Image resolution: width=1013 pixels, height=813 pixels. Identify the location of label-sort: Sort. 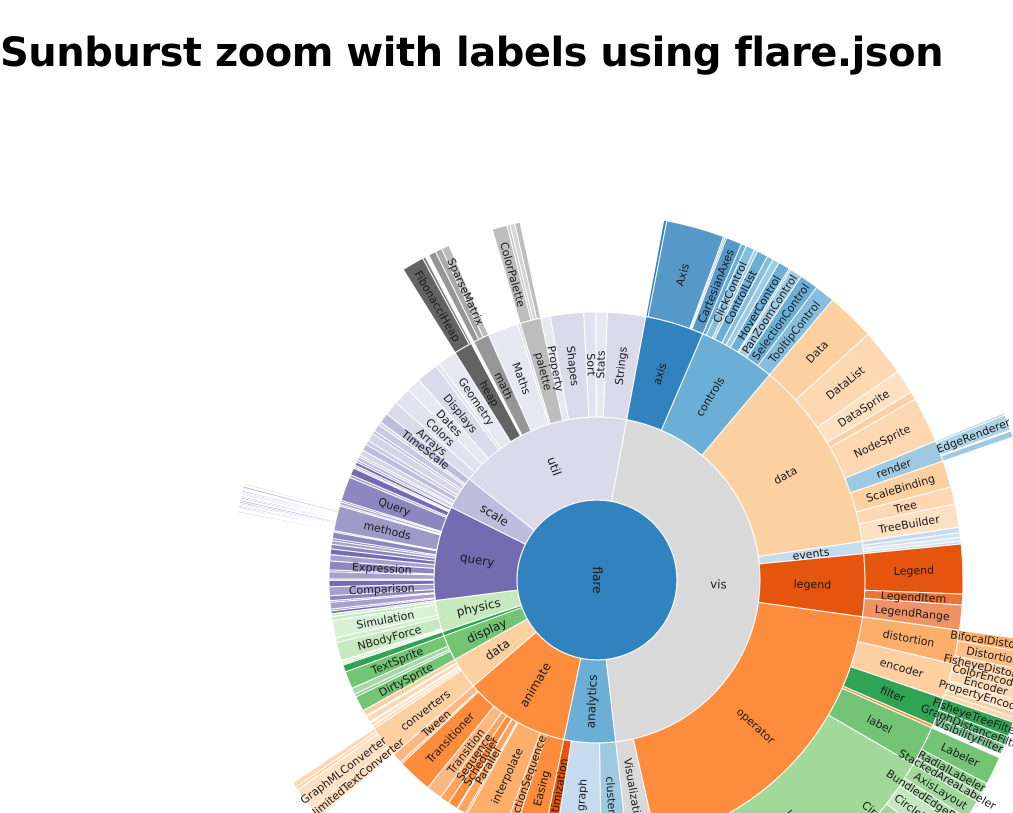
(591, 365).